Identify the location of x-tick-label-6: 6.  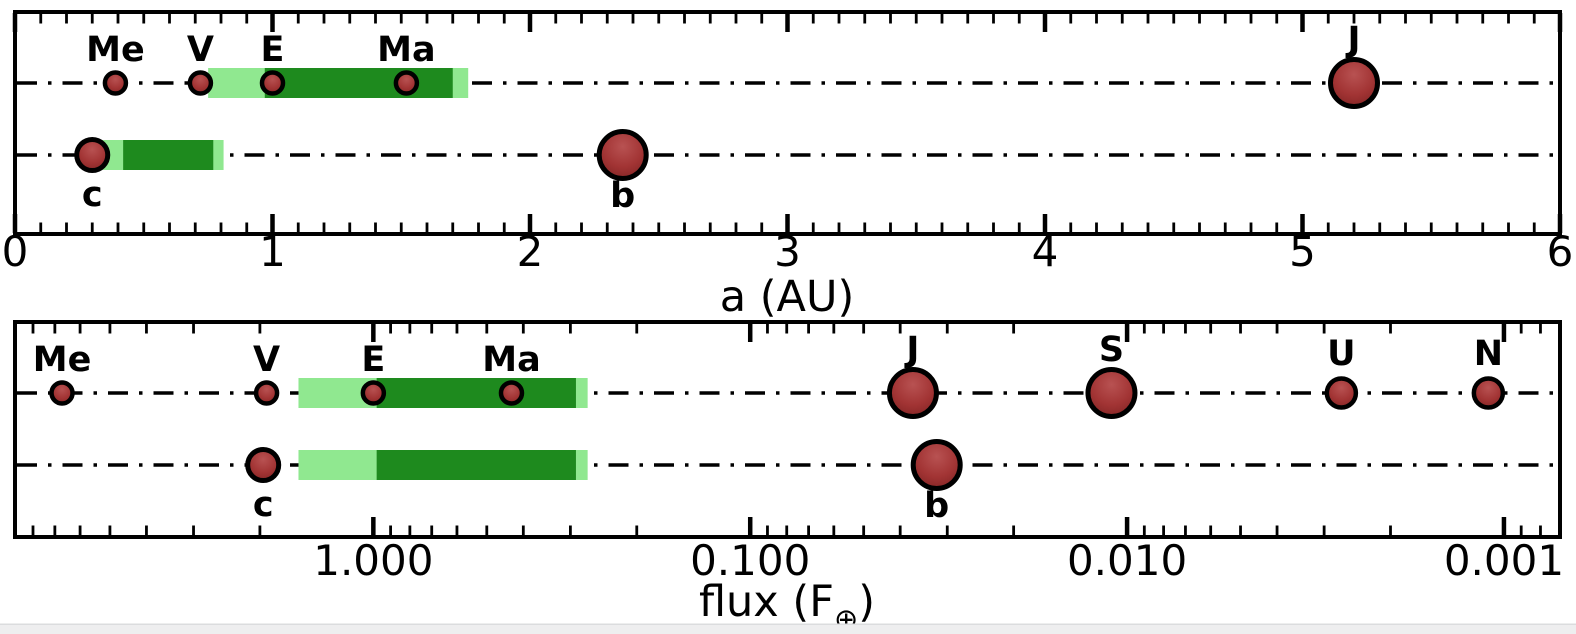
(1560, 251).